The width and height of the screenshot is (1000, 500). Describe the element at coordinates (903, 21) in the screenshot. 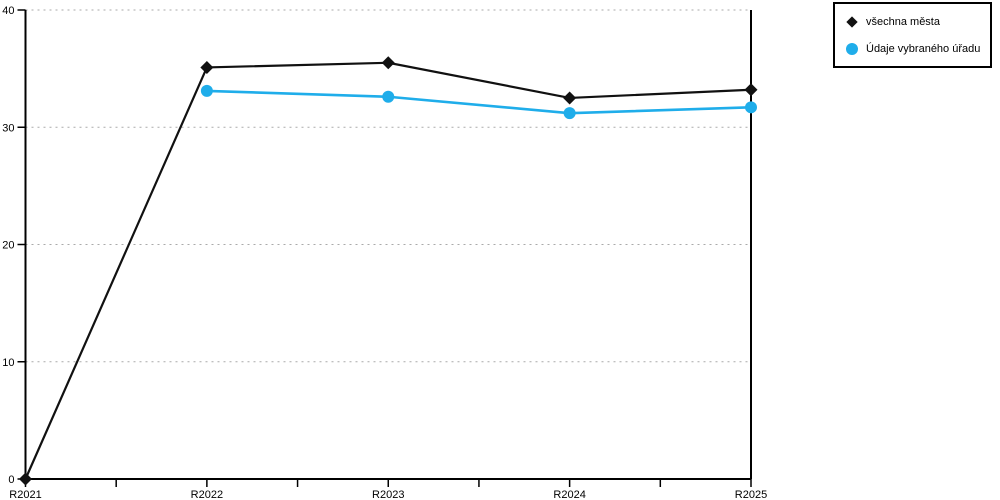

I see `legend-label-all-cities: všechna města` at that location.